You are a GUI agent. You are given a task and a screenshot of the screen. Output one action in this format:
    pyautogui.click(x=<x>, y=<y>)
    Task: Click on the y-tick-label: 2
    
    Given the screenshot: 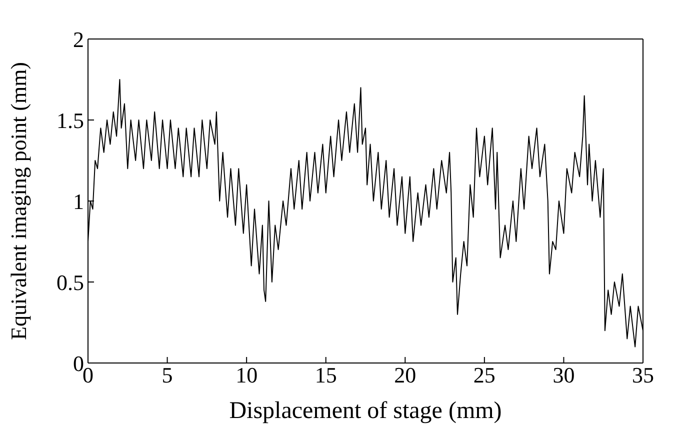 What is the action you would take?
    pyautogui.click(x=78, y=39)
    